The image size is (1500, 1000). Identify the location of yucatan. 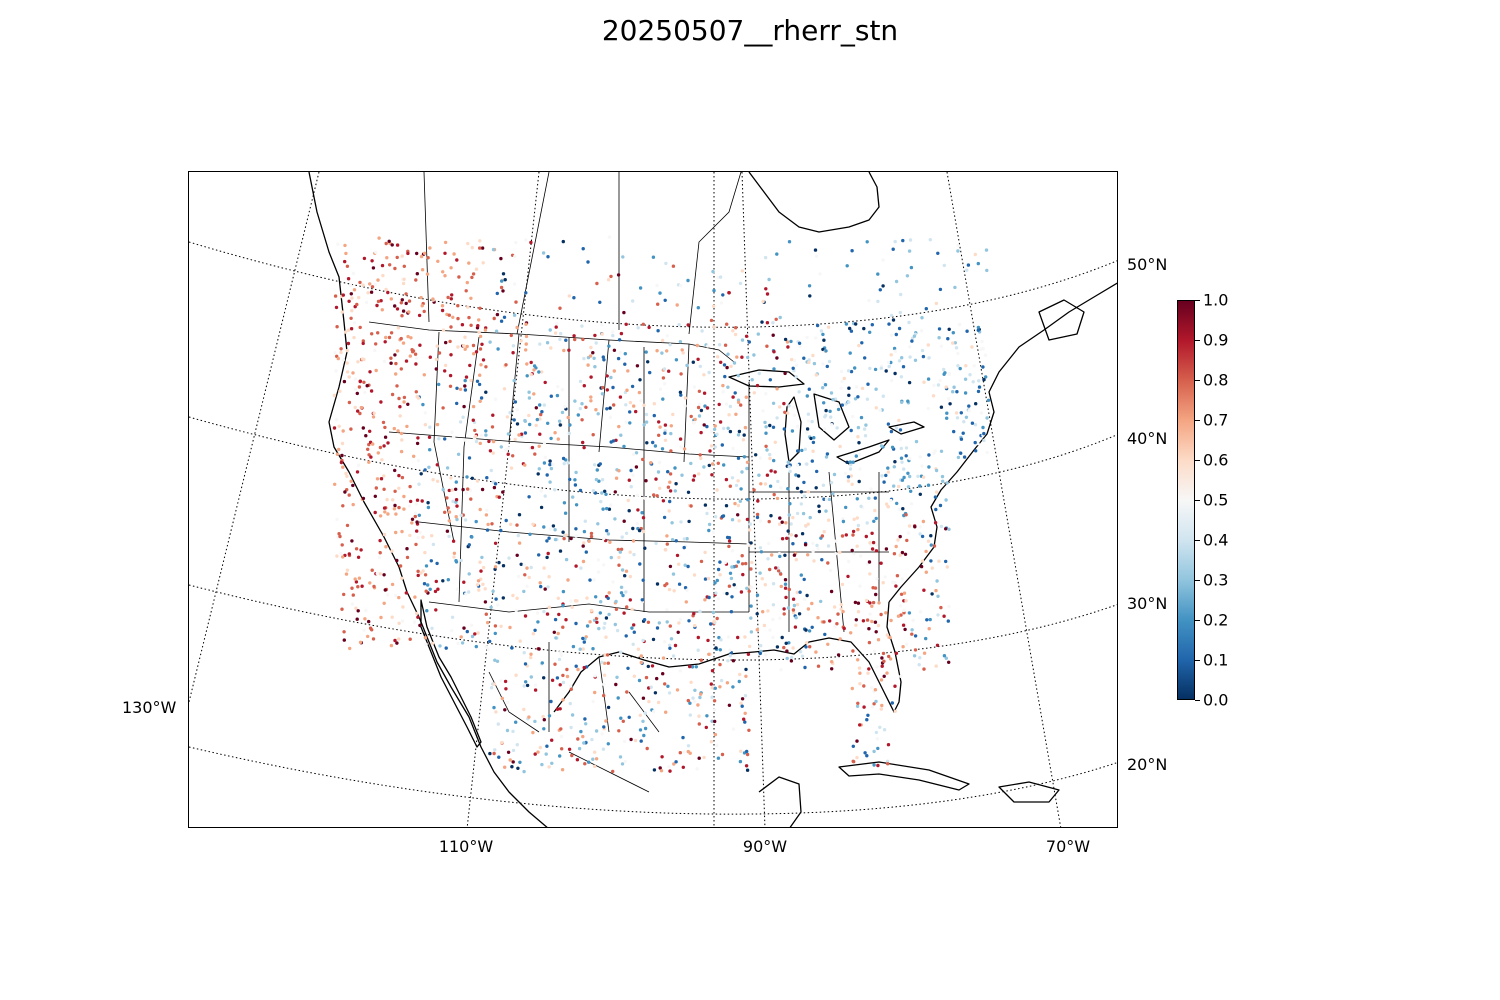
(780, 801).